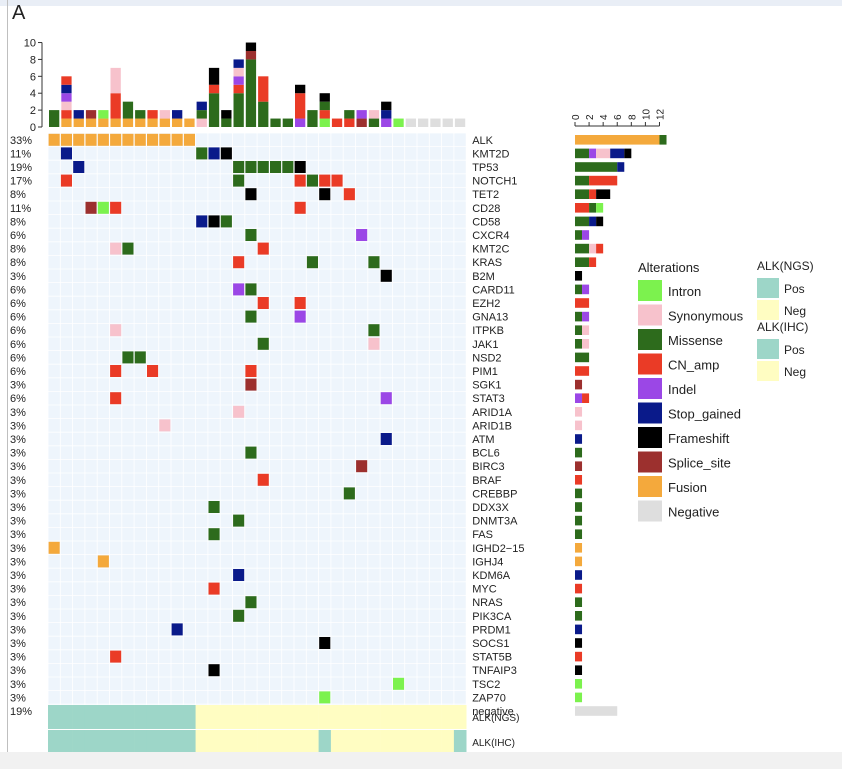 The height and width of the screenshot is (769, 842). What do you see at coordinates (21, 182) in the screenshot?
I see `percentage-label: 17%` at bounding box center [21, 182].